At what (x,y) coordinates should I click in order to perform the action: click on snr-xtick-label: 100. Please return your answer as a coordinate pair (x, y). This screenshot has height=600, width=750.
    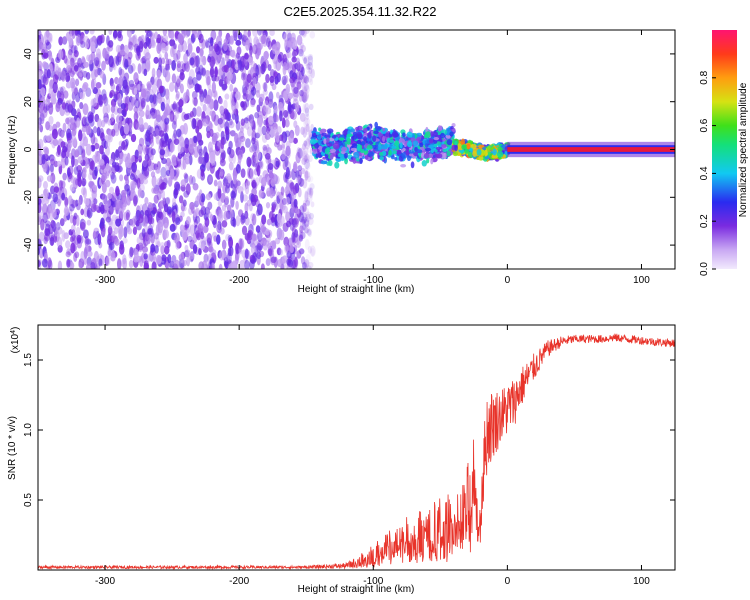
    Looking at the image, I should click on (641, 581).